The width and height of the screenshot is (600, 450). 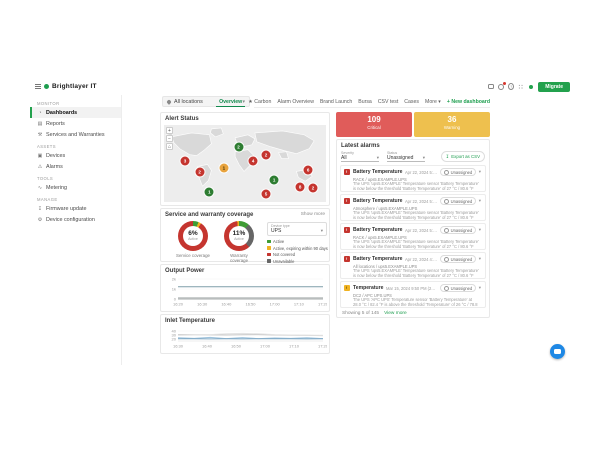 What do you see at coordinates (193, 233) in the screenshot?
I see `donut-percent: 6%` at bounding box center [193, 233].